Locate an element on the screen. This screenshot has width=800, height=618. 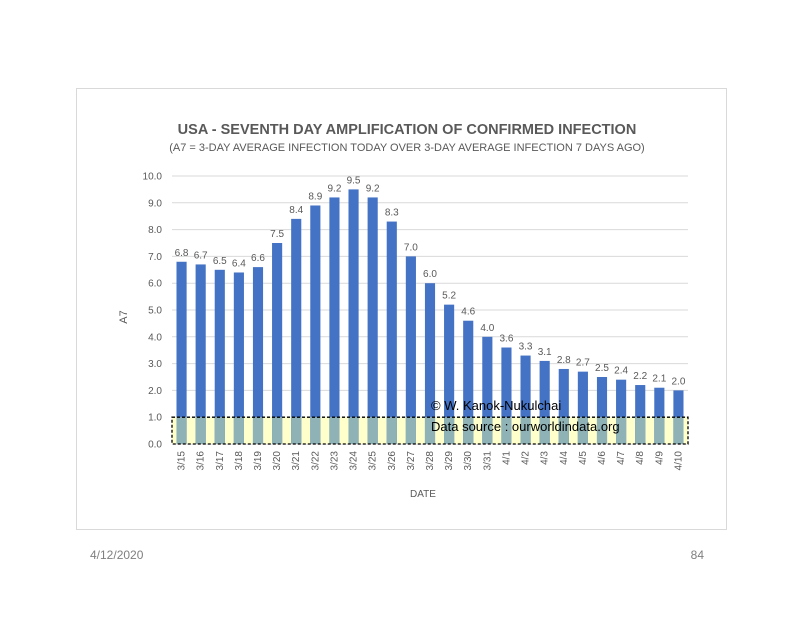
data-label: 6.8 is located at coordinates (182, 253).